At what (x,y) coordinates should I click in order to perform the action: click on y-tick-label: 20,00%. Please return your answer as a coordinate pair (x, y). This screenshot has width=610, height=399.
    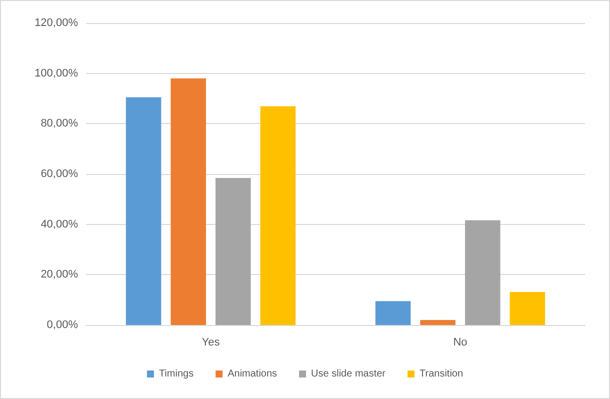
    Looking at the image, I should click on (59, 274).